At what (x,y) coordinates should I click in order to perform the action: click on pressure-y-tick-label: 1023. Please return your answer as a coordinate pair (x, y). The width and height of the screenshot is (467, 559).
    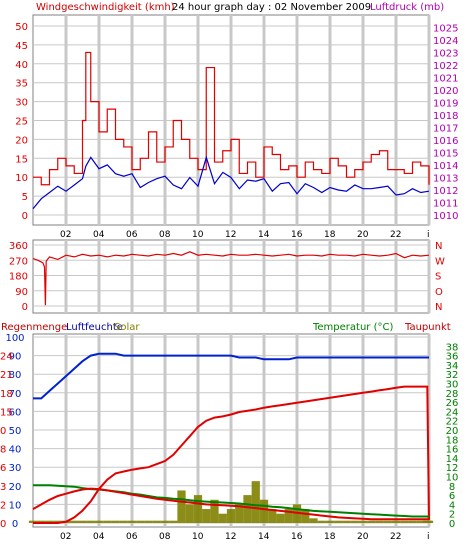
    Looking at the image, I should click on (445, 53).